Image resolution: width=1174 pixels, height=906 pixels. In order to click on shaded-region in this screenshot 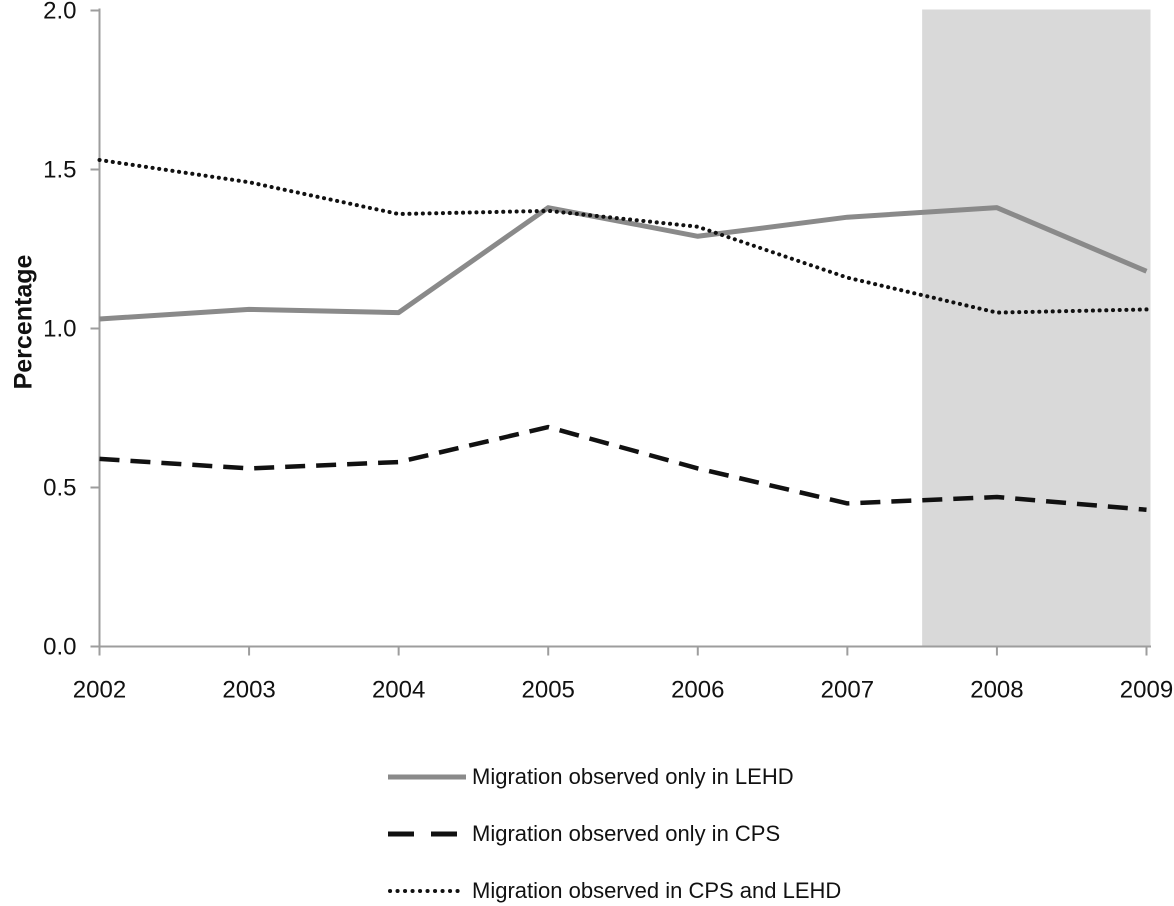, I will do `click(1036, 328)`.